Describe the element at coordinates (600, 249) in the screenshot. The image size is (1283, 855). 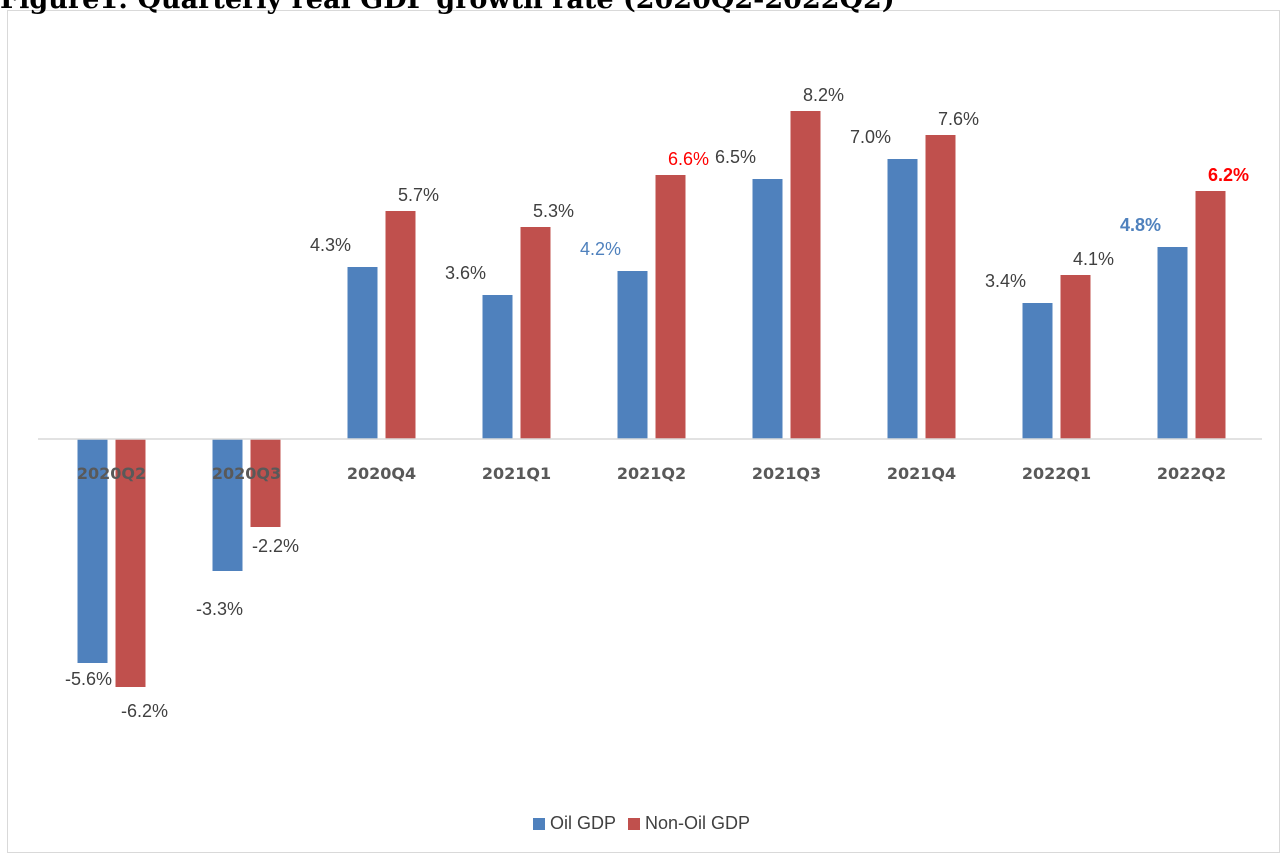
I see `data-label-oil-gdp-2021q2: 4.2%` at that location.